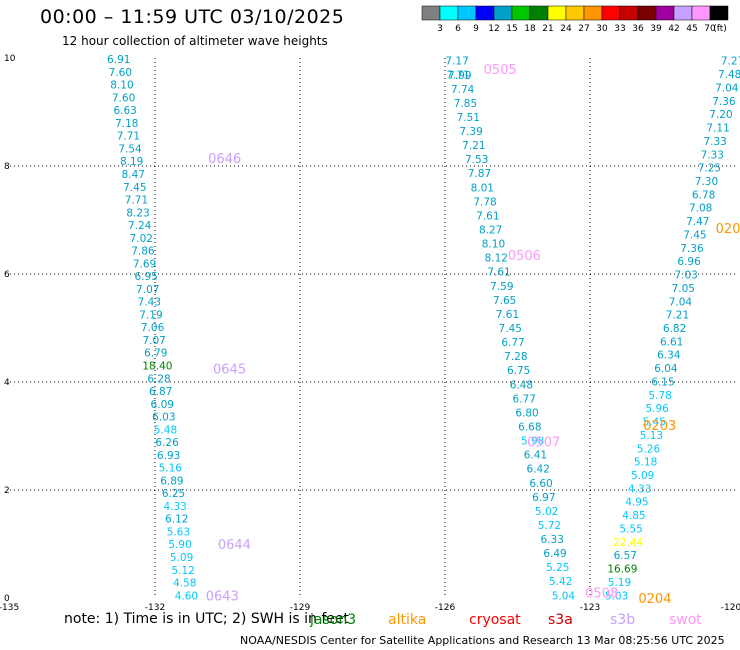  I want to click on track-id-label: 0203, so click(659, 426).